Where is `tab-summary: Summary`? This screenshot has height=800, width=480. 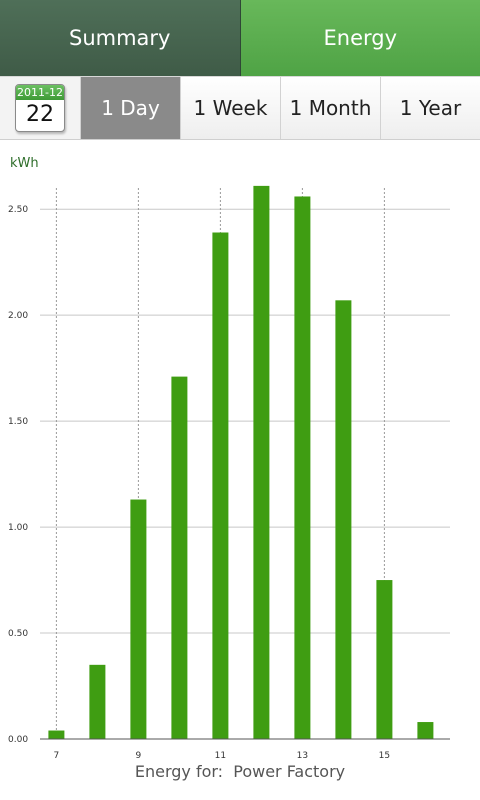
tab-summary: Summary is located at coordinates (120, 38).